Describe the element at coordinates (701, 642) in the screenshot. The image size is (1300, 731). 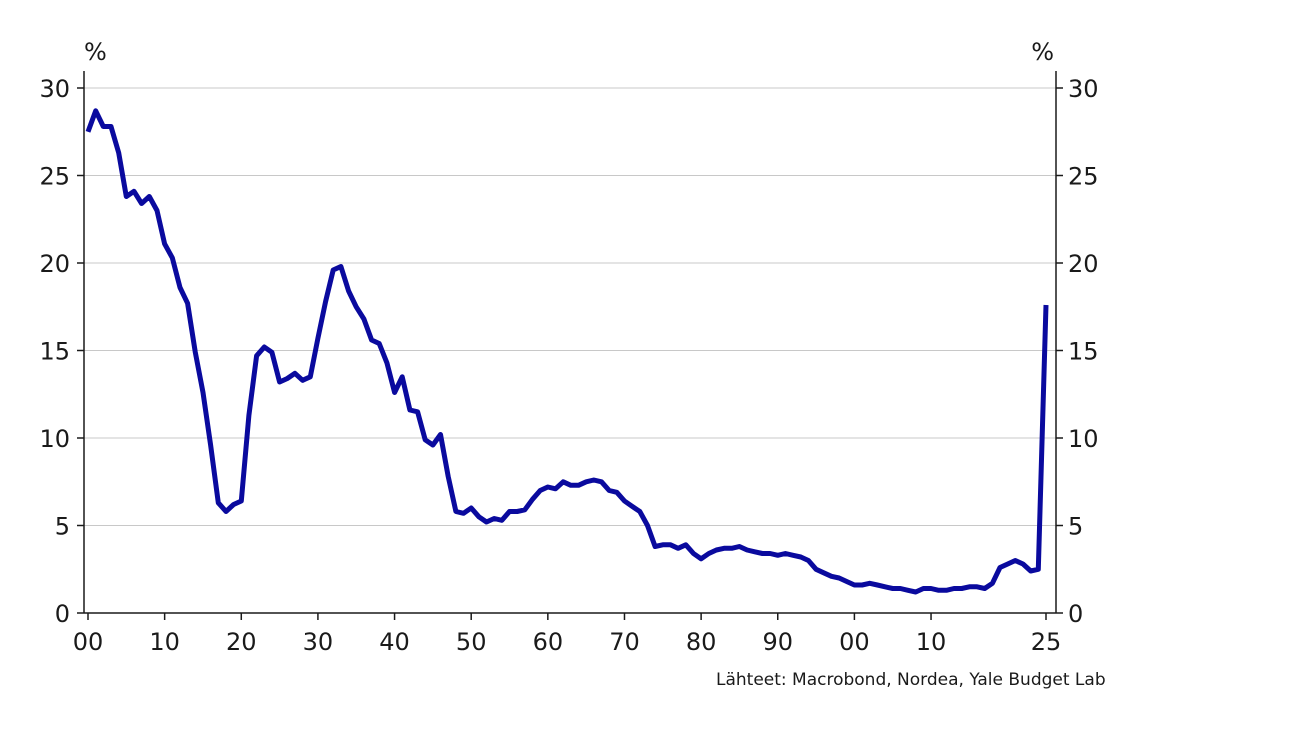
I see `x-tick-label: 80` at that location.